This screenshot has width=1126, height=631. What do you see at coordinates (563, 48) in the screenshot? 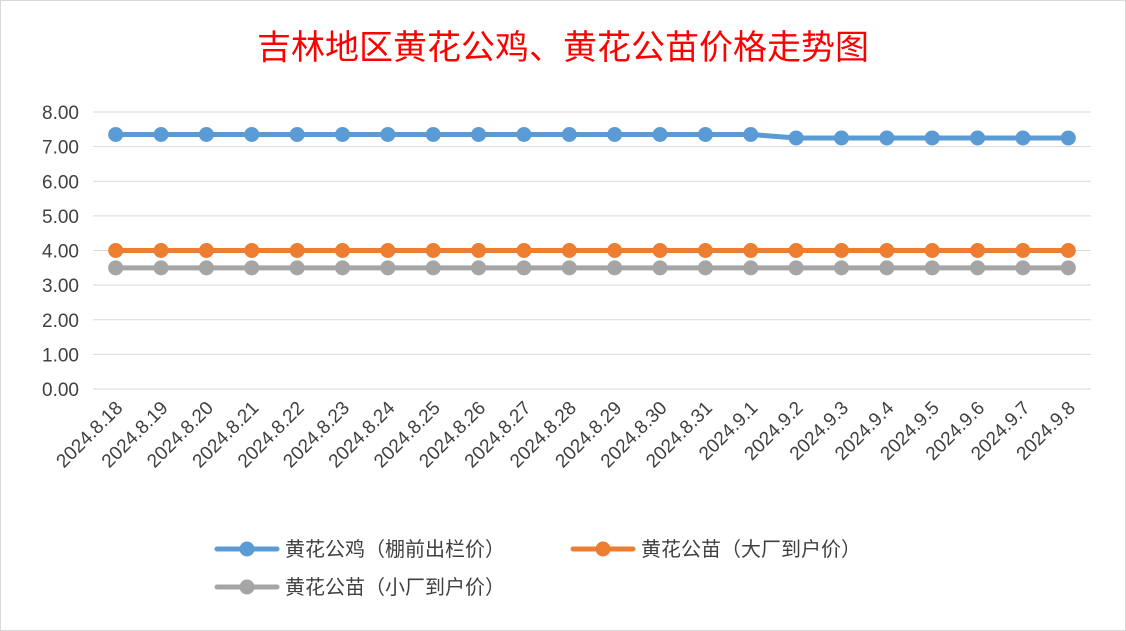
I see `chart-title: 吉林地区黄花公鸡、黄花公苗价格走势图` at bounding box center [563, 48].